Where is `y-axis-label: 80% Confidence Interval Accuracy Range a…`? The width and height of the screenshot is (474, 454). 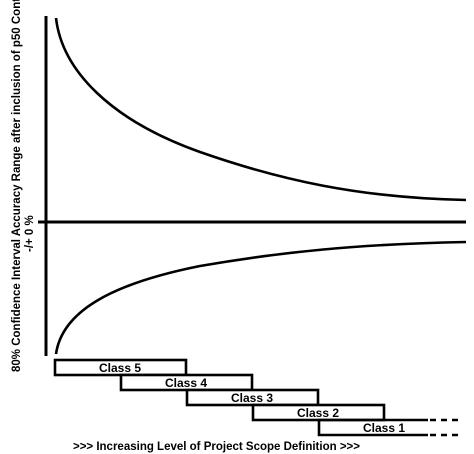
y-axis-label: 80% Confidence Interval Accuracy Range a… is located at coordinates (17, 186).